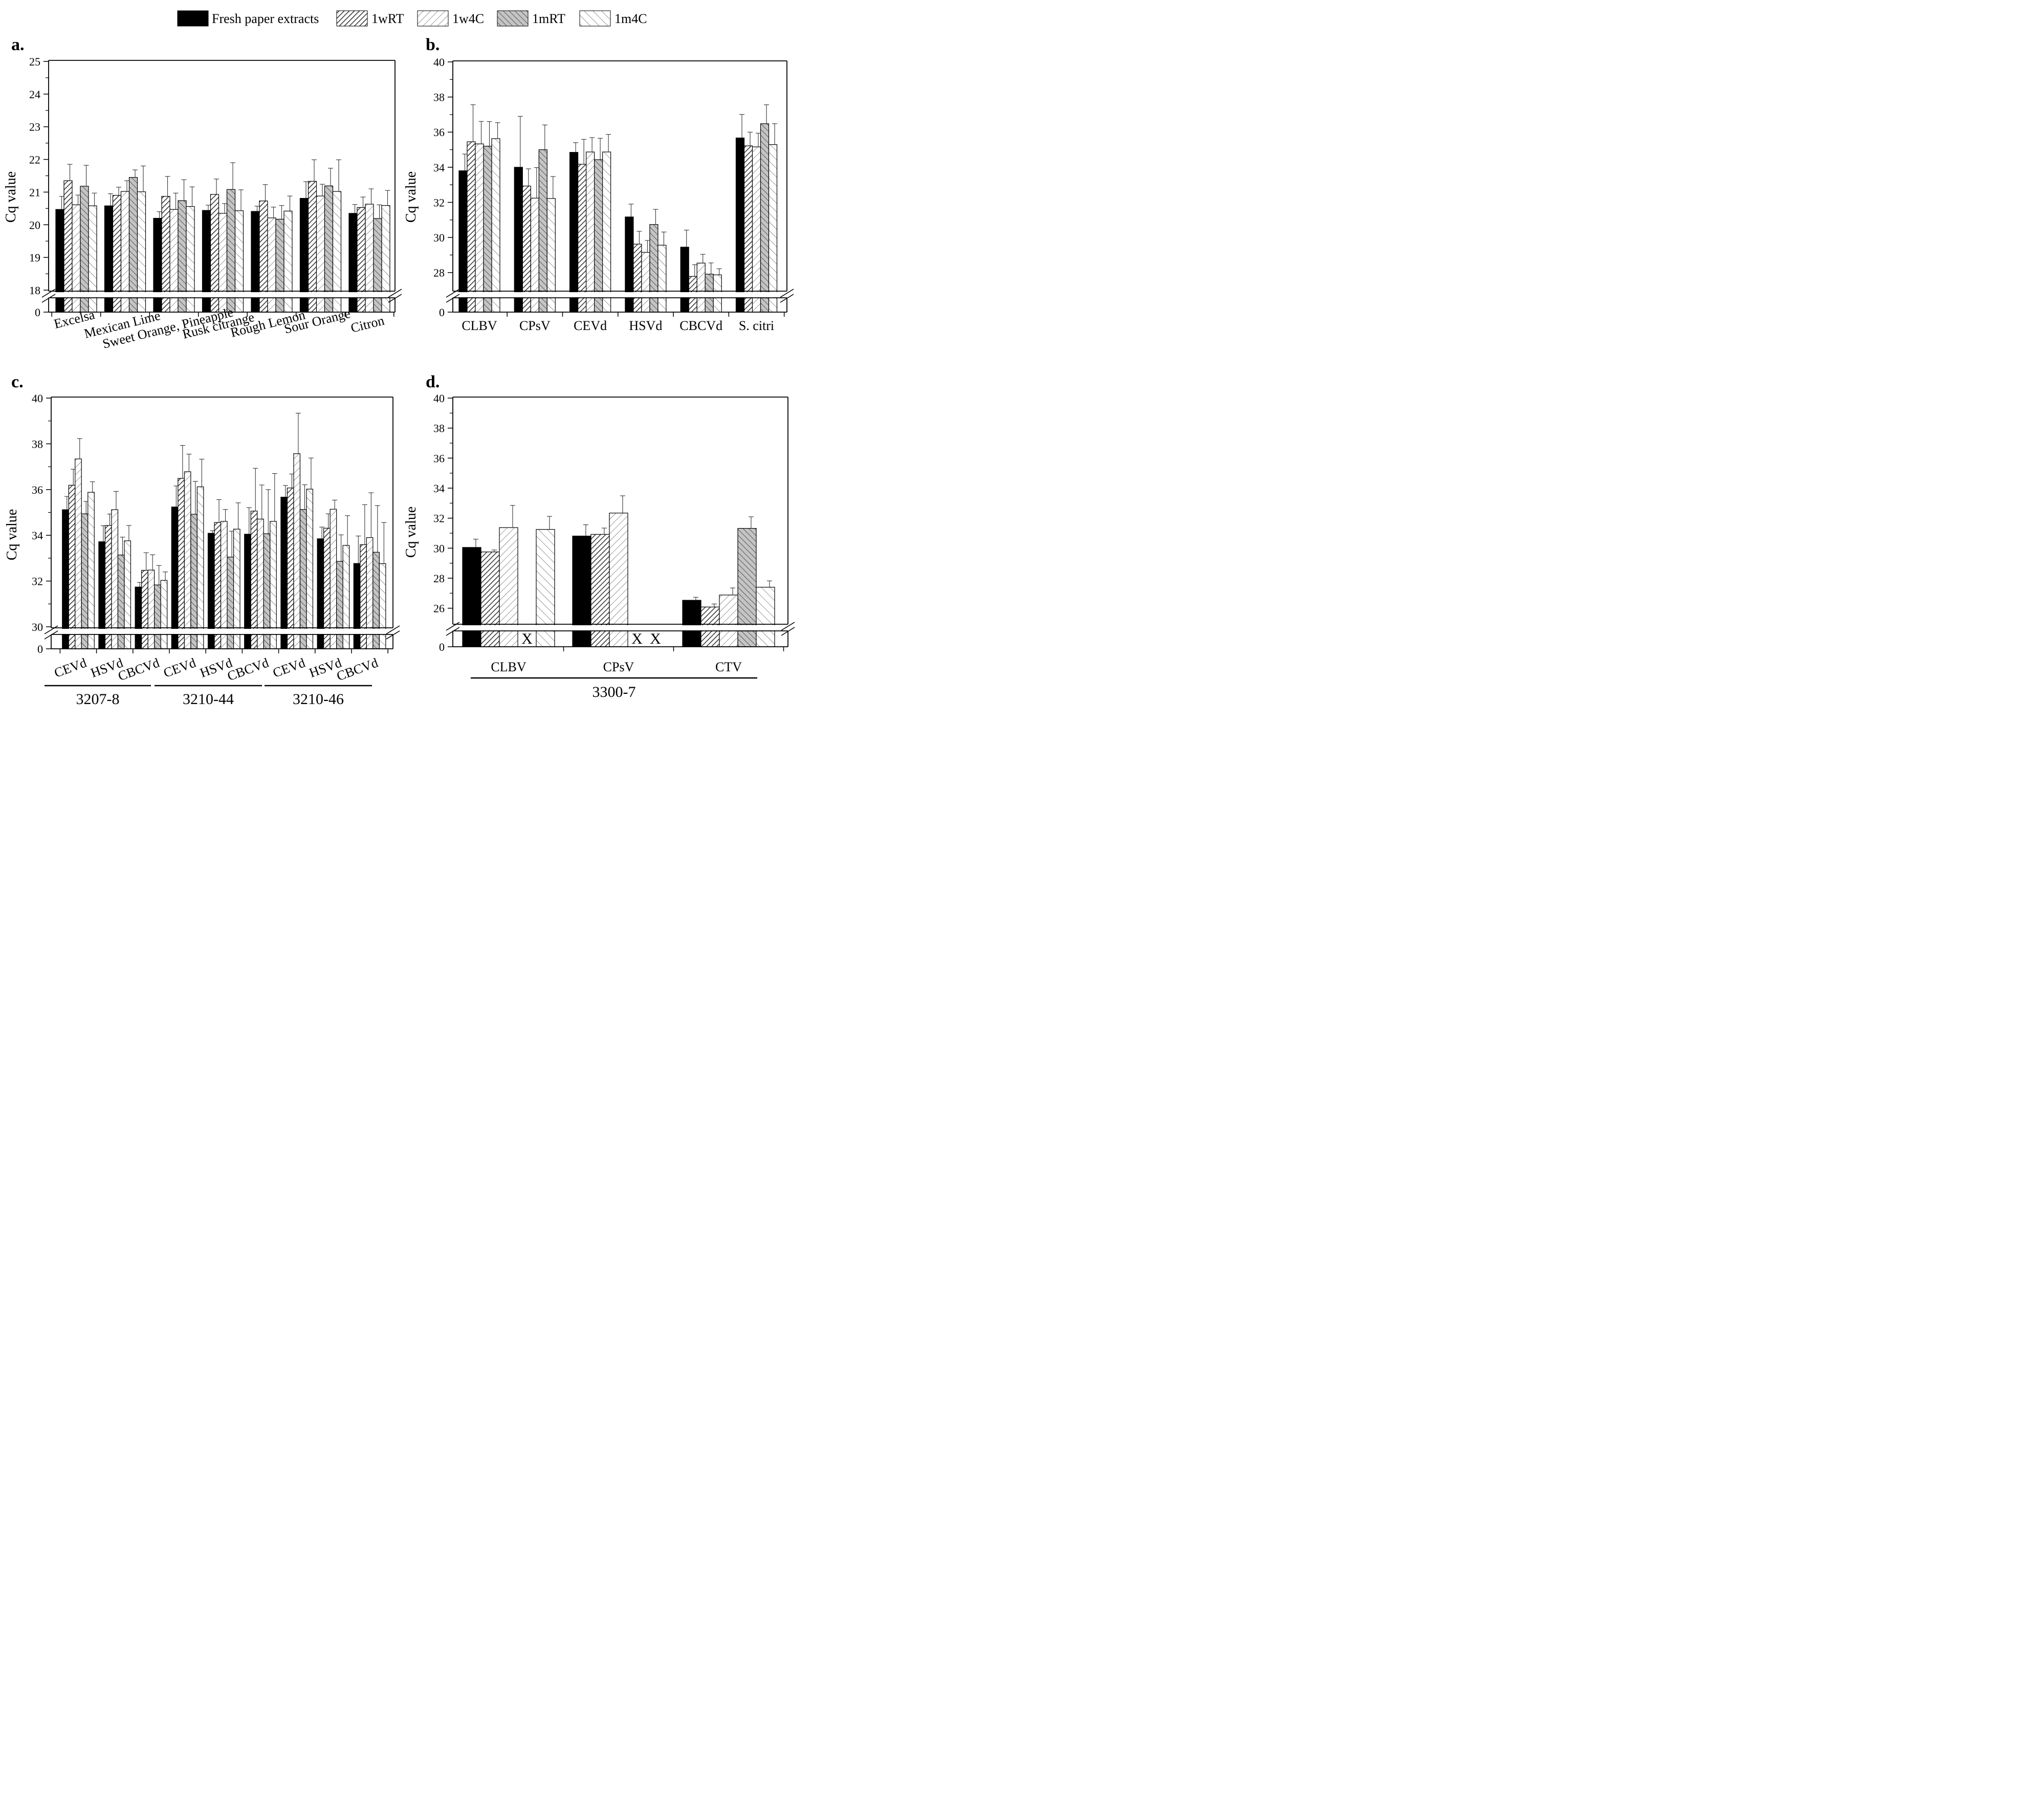 The width and height of the screenshot is (2041, 1820). What do you see at coordinates (34, 160) in the screenshot?
I see `y-tick-label: 22` at bounding box center [34, 160].